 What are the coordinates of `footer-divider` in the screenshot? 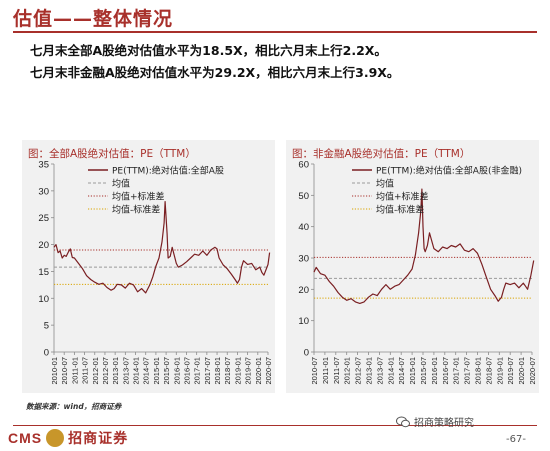 It's located at (275, 425).